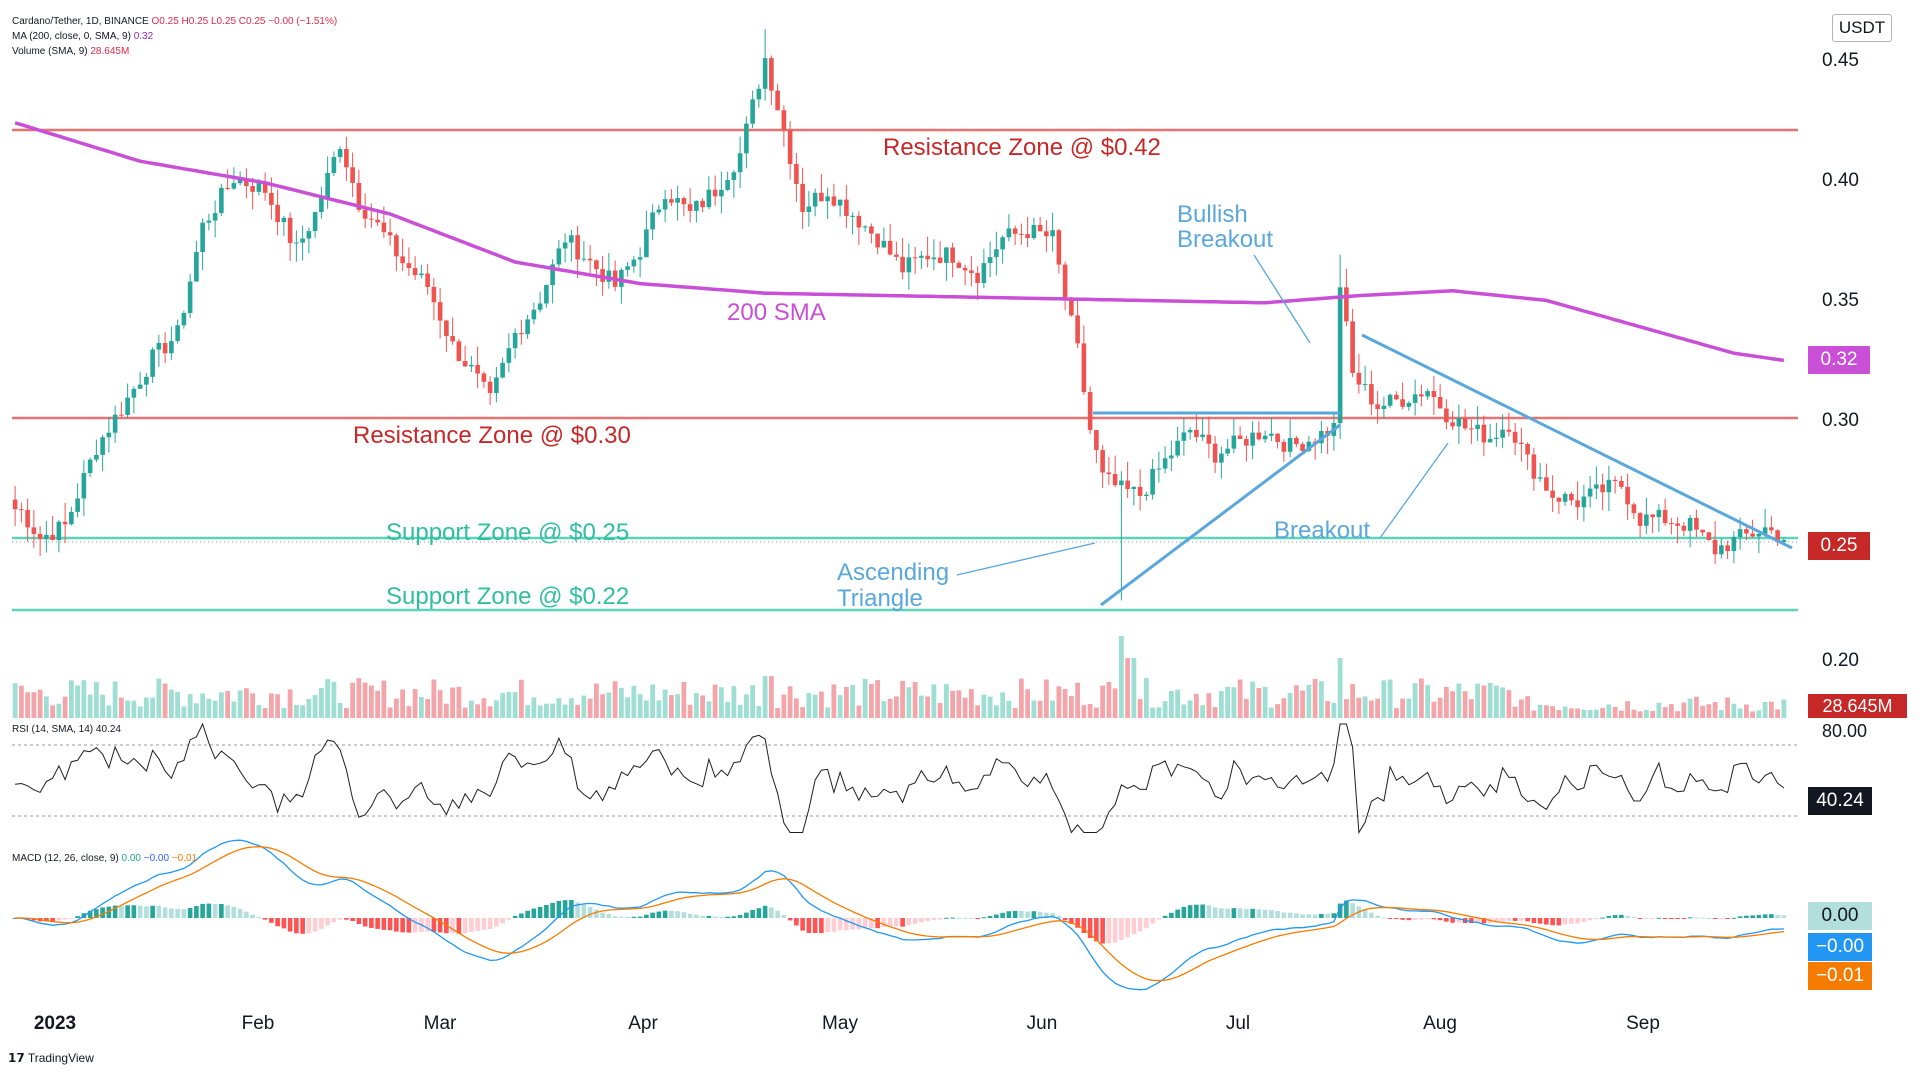 The image size is (1920, 1075). What do you see at coordinates (1042, 1023) in the screenshot?
I see `x-tick-label: Jun` at bounding box center [1042, 1023].